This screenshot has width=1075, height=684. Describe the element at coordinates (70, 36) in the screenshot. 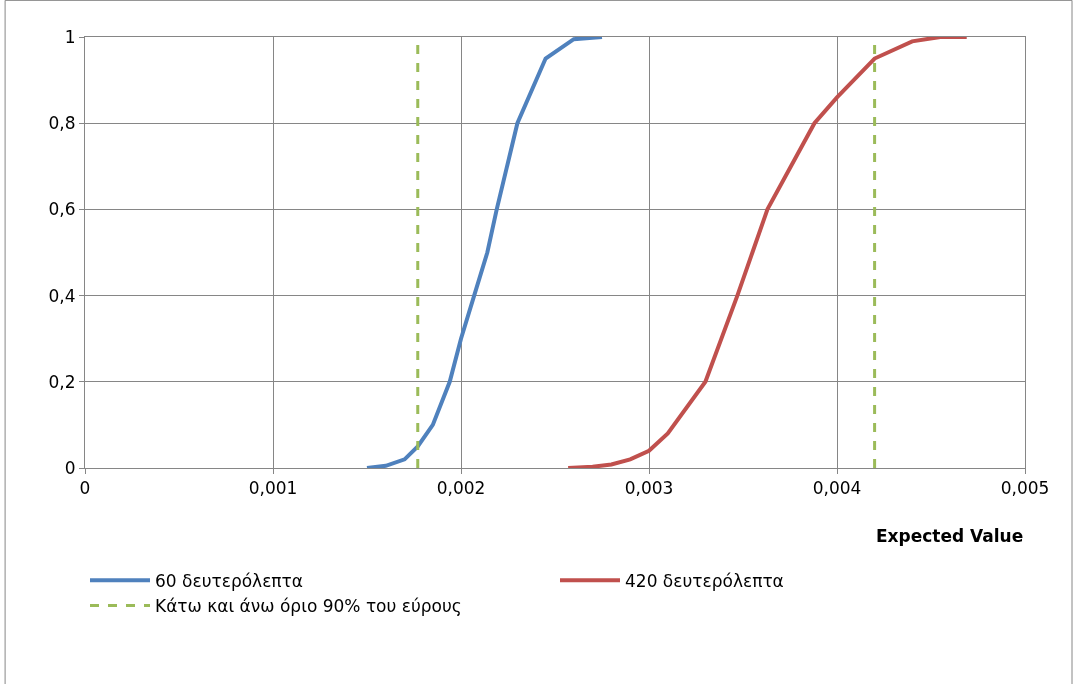

I see `y-tick-label: 1` at that location.